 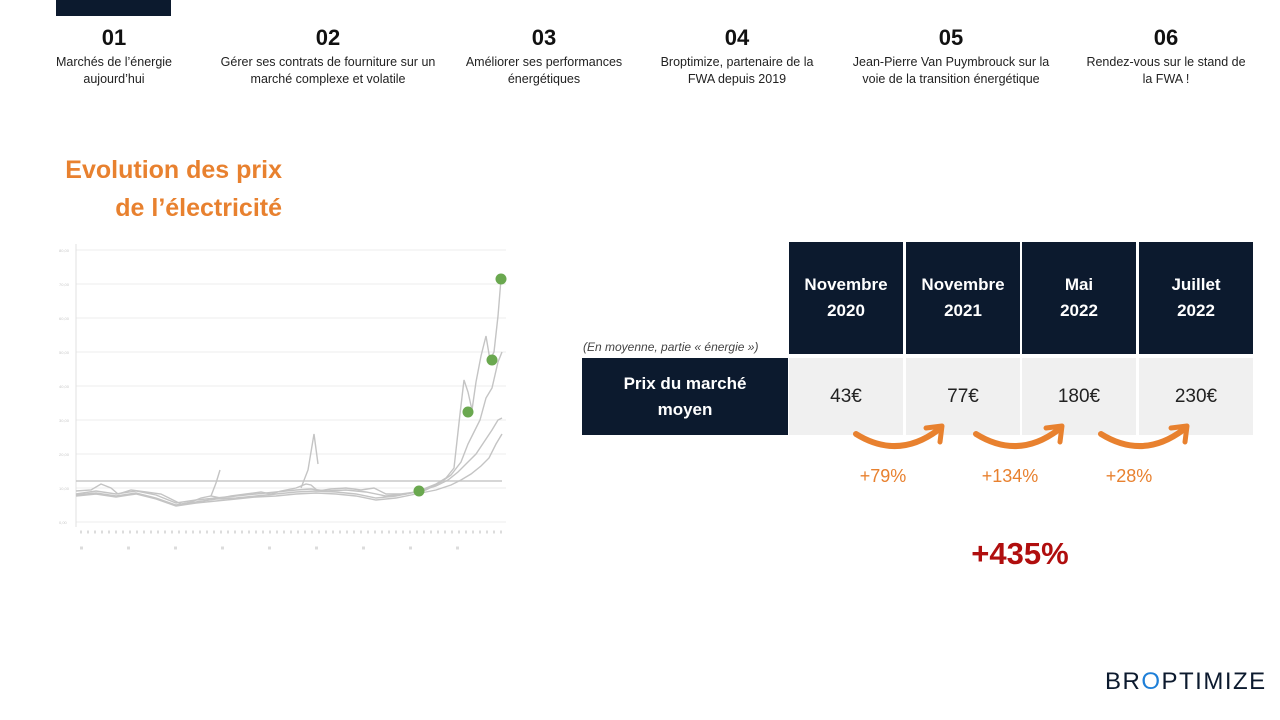 What do you see at coordinates (1196, 284) in the screenshot?
I see `header-line: Juillet` at bounding box center [1196, 284].